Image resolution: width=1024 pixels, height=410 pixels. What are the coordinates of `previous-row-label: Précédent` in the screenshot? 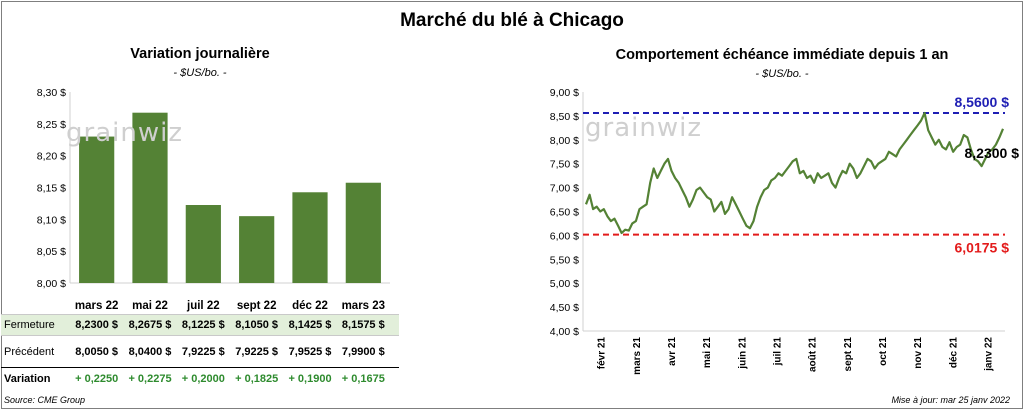 It's located at (29, 352).